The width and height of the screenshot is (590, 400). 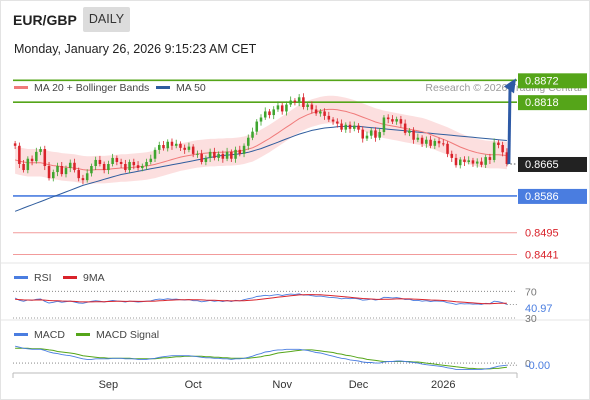 I want to click on price-box-0.8818, so click(x=552, y=103).